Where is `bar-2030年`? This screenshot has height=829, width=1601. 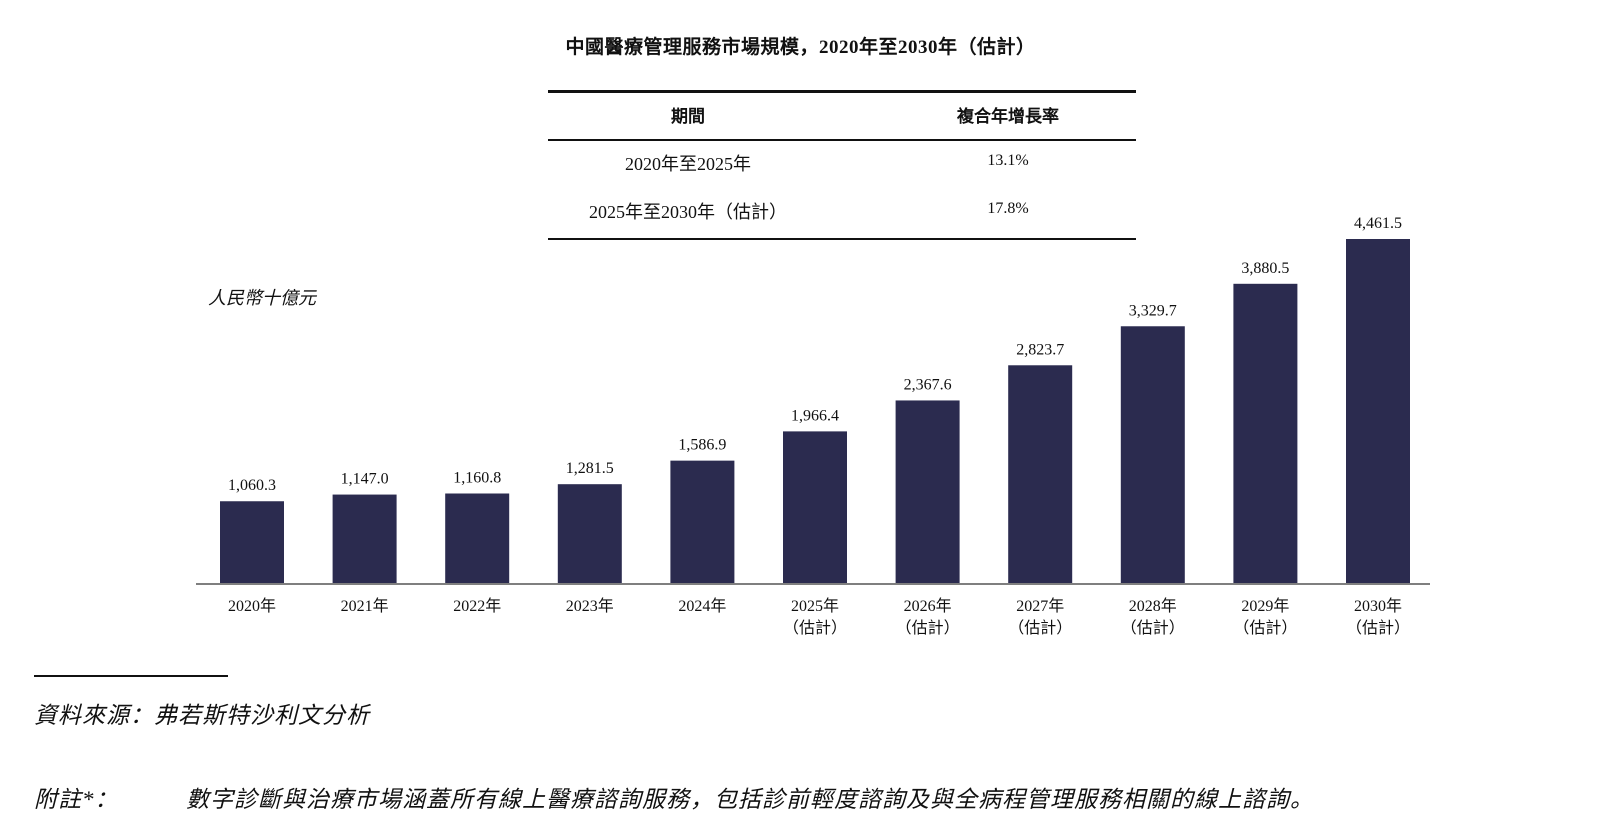
bar-2030年 is located at coordinates (1378, 411).